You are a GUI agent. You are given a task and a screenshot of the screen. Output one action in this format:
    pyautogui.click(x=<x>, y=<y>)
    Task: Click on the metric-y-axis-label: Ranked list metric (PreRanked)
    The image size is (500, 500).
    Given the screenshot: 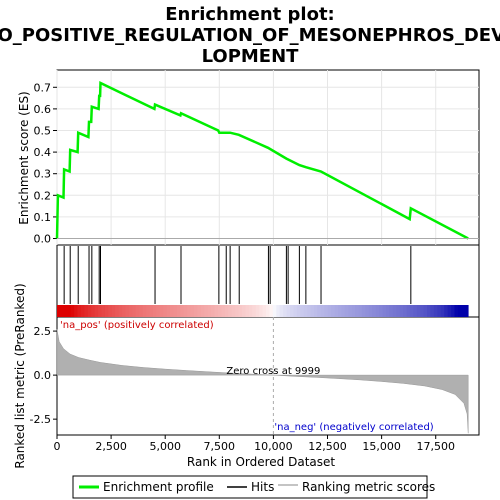 What is the action you would take?
    pyautogui.click(x=20, y=375)
    